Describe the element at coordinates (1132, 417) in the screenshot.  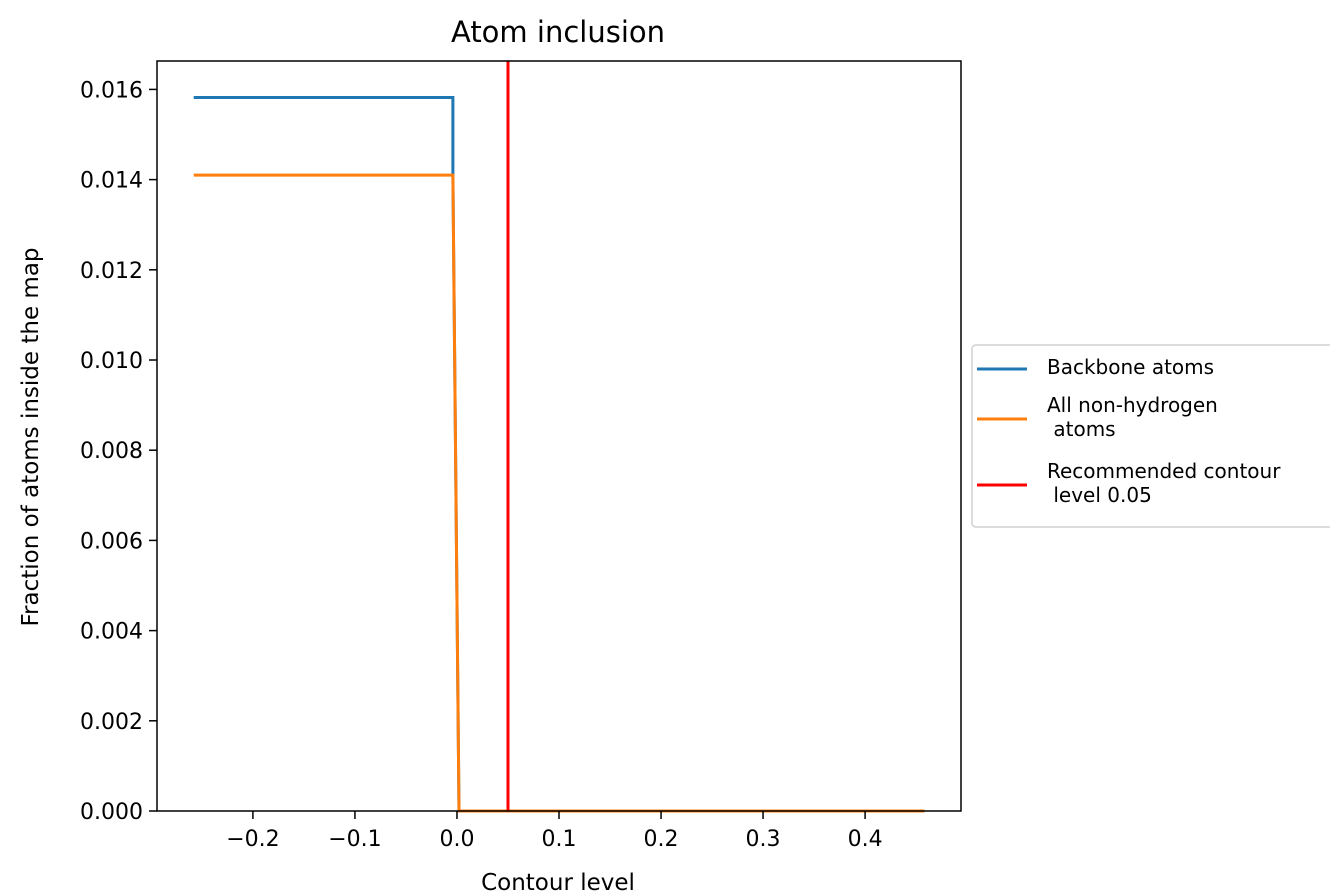
I see `legend-label: All non-hydrogen atoms` at that location.